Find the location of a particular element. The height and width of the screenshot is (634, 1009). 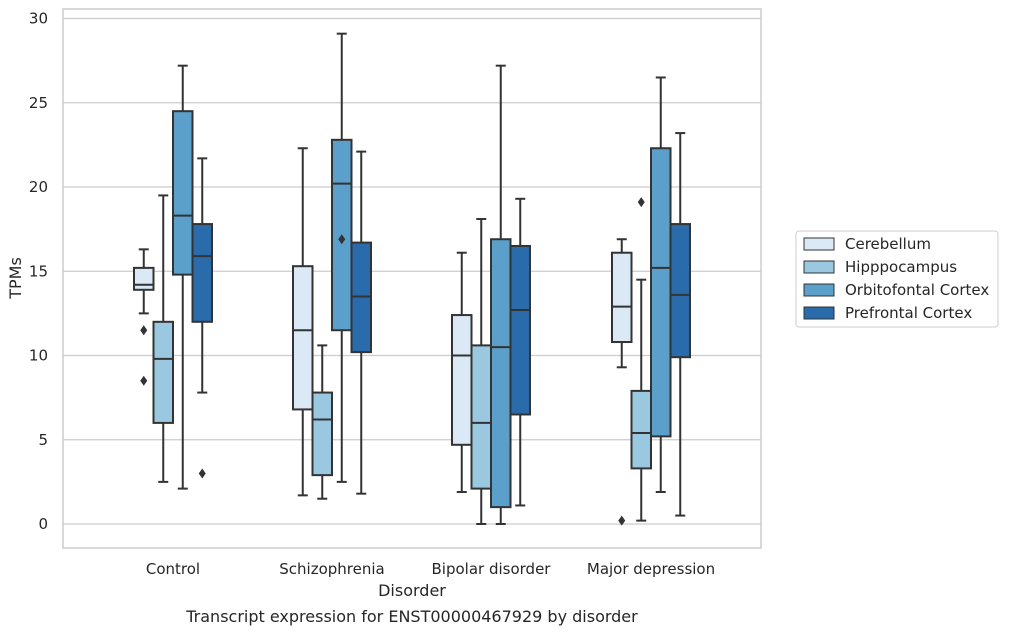

y-tick-label-5: 5 is located at coordinates (43, 440).